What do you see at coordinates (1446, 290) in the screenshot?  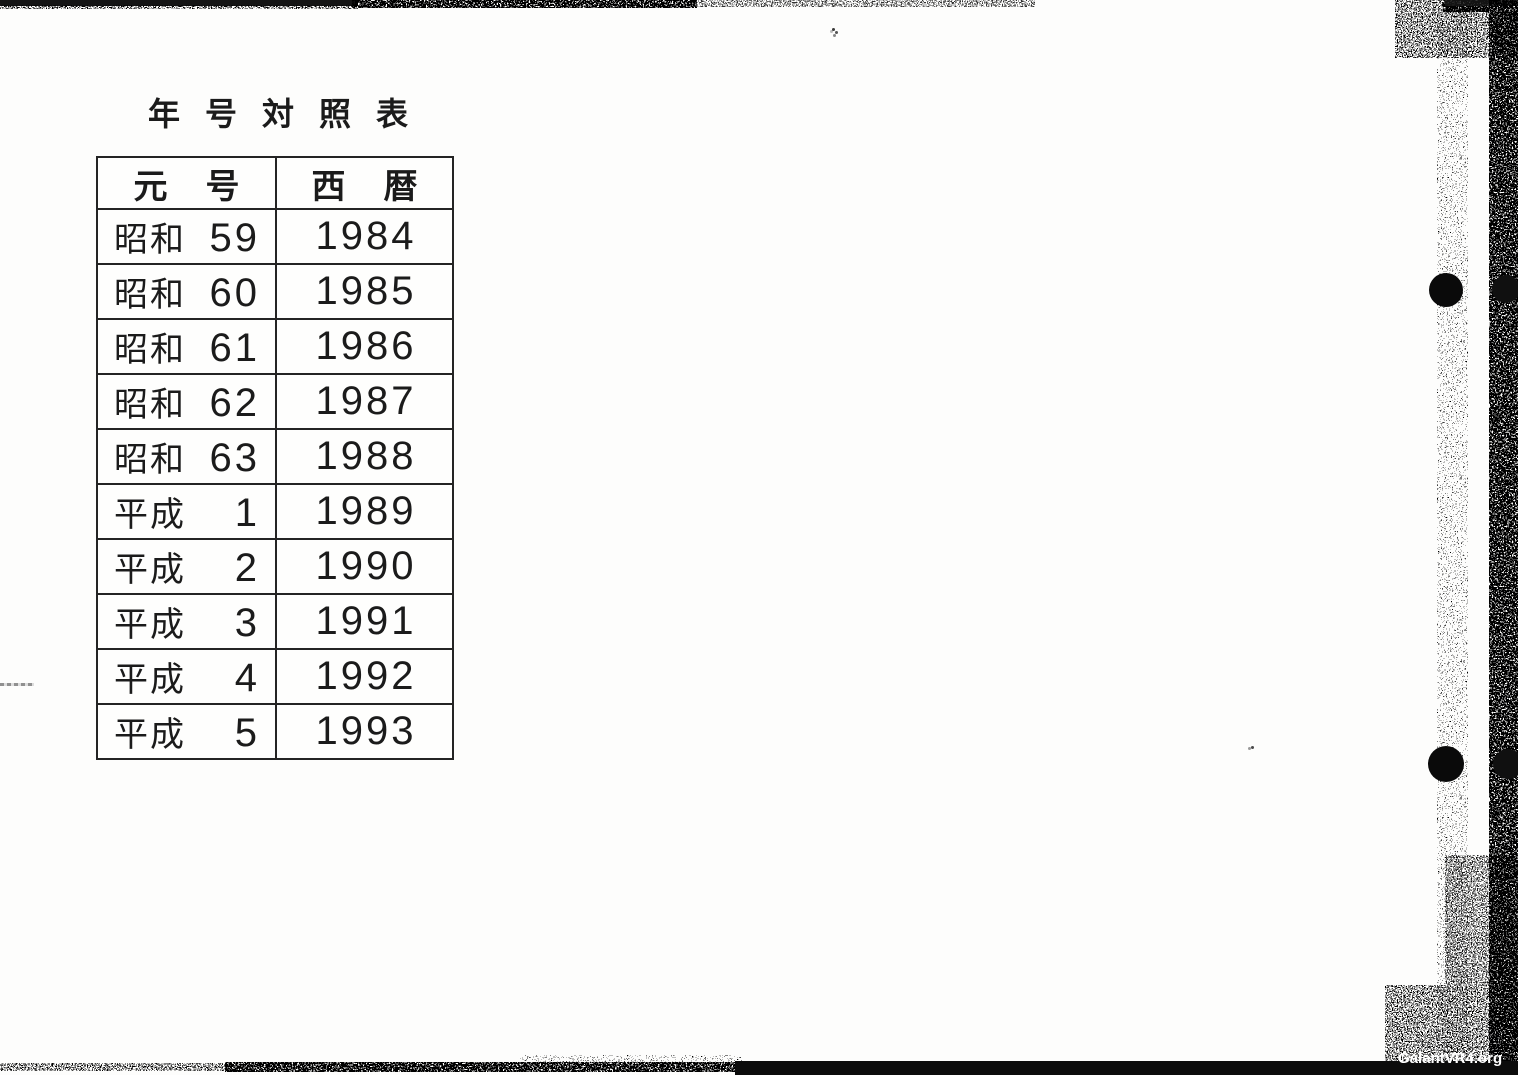 I see `hole-punch-top` at bounding box center [1446, 290].